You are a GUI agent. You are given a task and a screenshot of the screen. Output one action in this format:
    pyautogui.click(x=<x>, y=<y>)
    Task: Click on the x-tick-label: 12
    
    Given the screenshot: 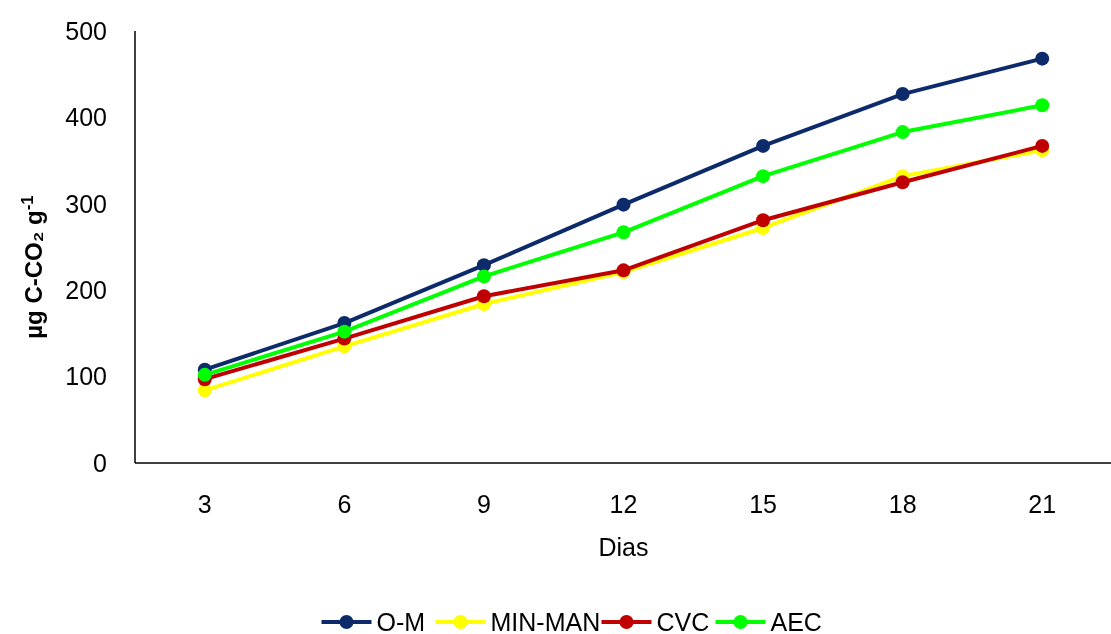 What is the action you would take?
    pyautogui.click(x=623, y=504)
    